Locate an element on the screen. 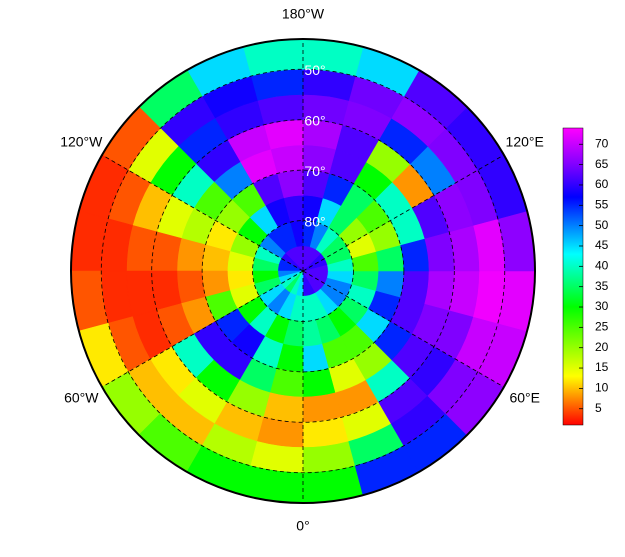 This screenshot has height=557, width=625. longitude-label: 60°E is located at coordinates (524, 398).